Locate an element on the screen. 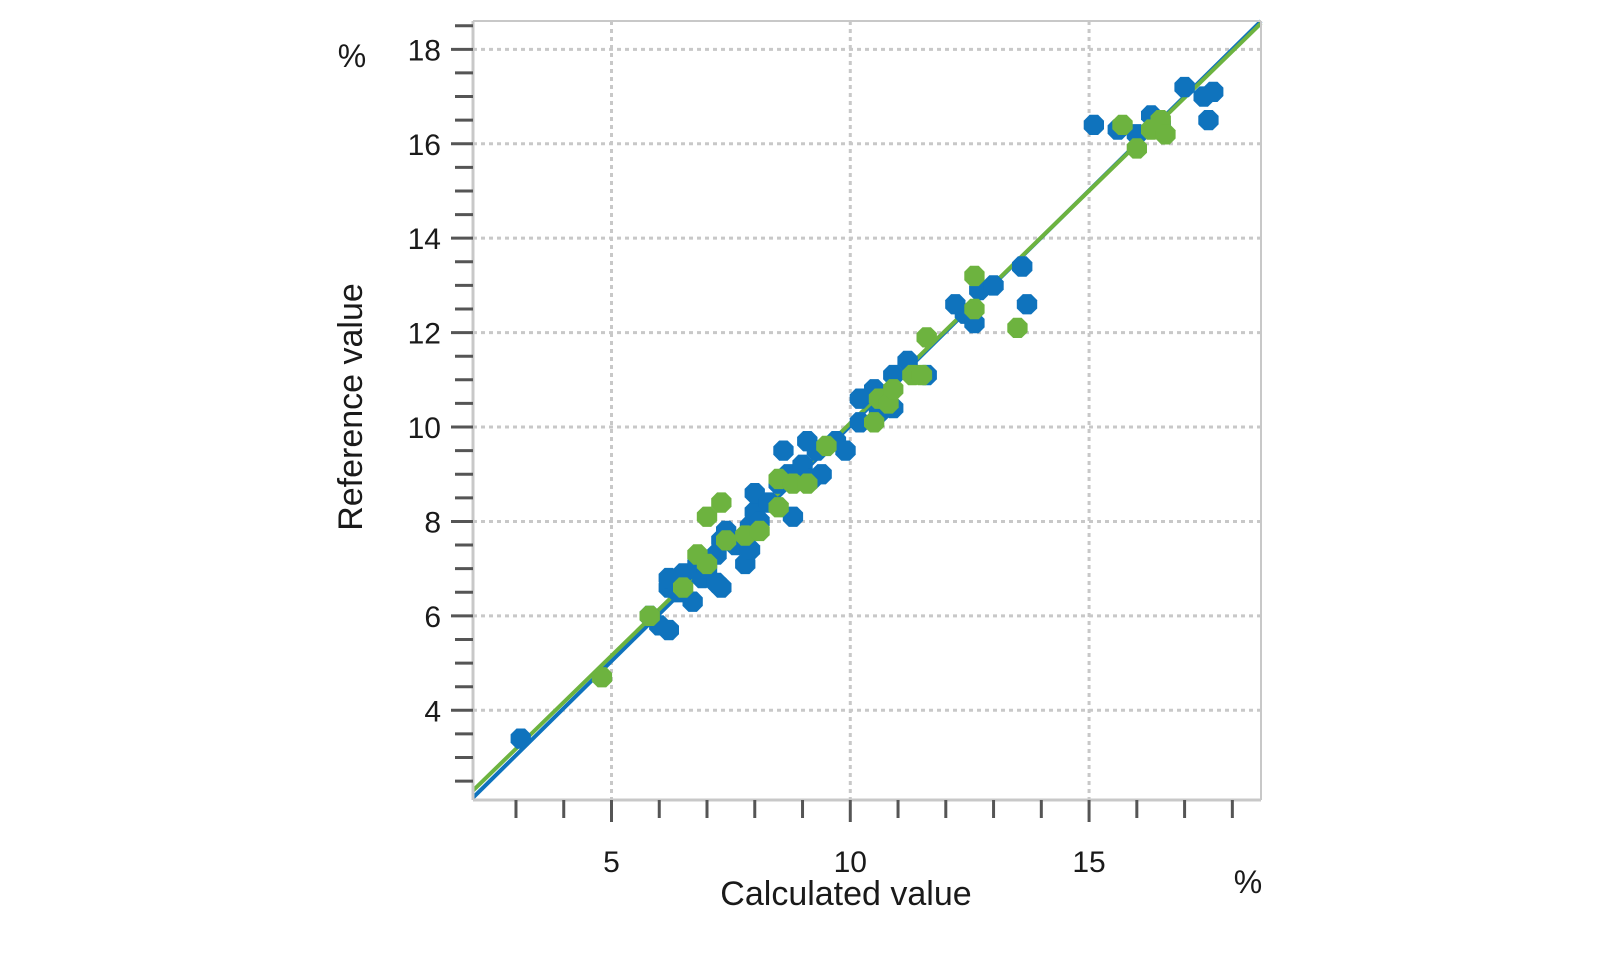 Image resolution: width=1600 pixels, height=963 pixels. x-tick-label: 10 is located at coordinates (850, 862).